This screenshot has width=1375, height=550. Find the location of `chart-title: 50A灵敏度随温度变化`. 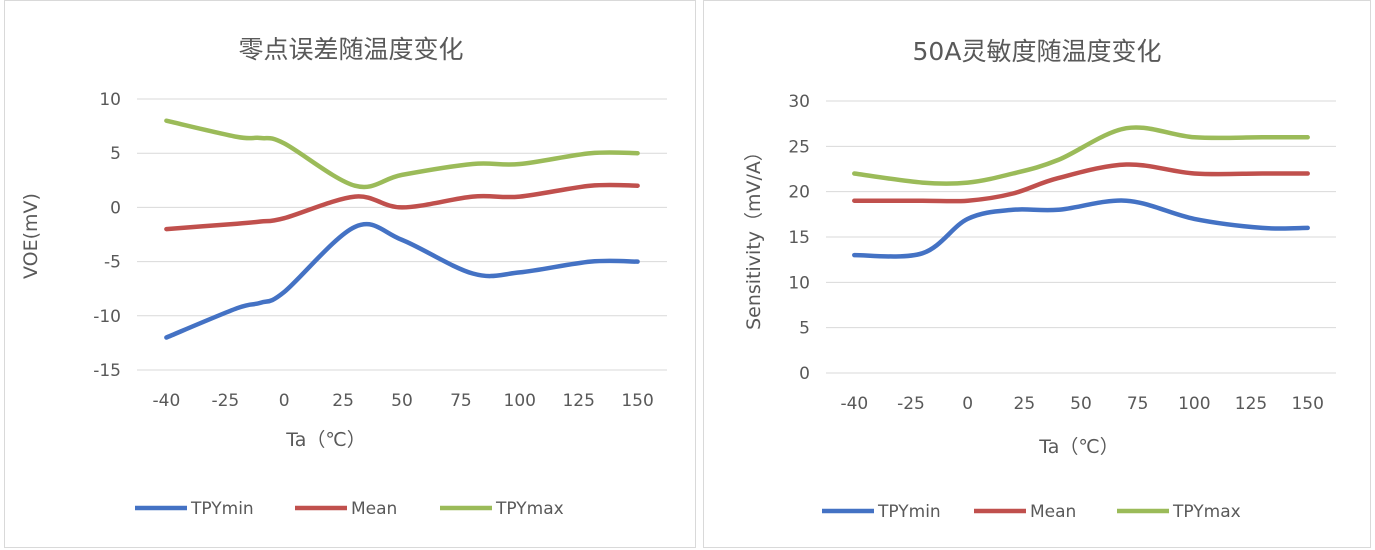

chart-title: 50A灵敏度随温度变化 is located at coordinates (1037, 51).